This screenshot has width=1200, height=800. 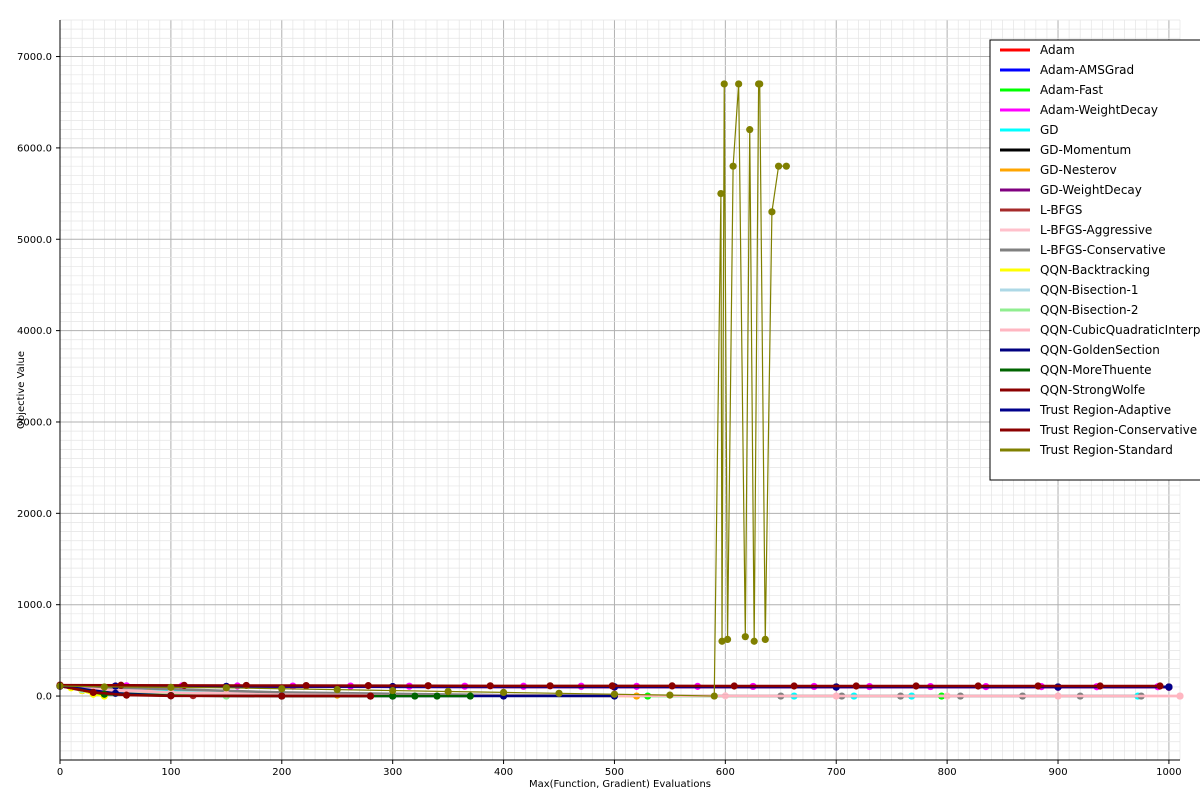 I want to click on legend-label: QQN-Bisection-2, so click(x=1089, y=310).